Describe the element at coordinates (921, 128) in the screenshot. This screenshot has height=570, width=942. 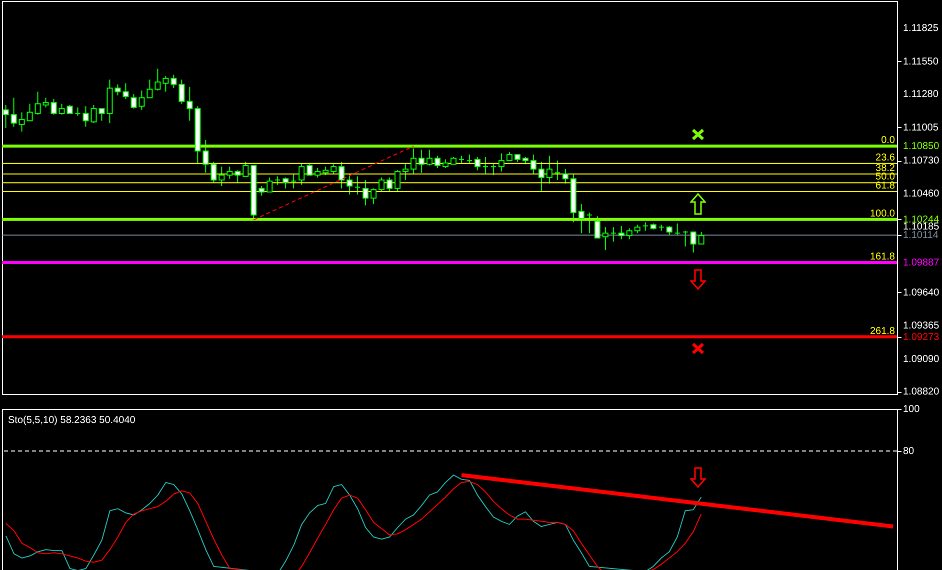
I see `y-tick-label: 1.11005` at that location.